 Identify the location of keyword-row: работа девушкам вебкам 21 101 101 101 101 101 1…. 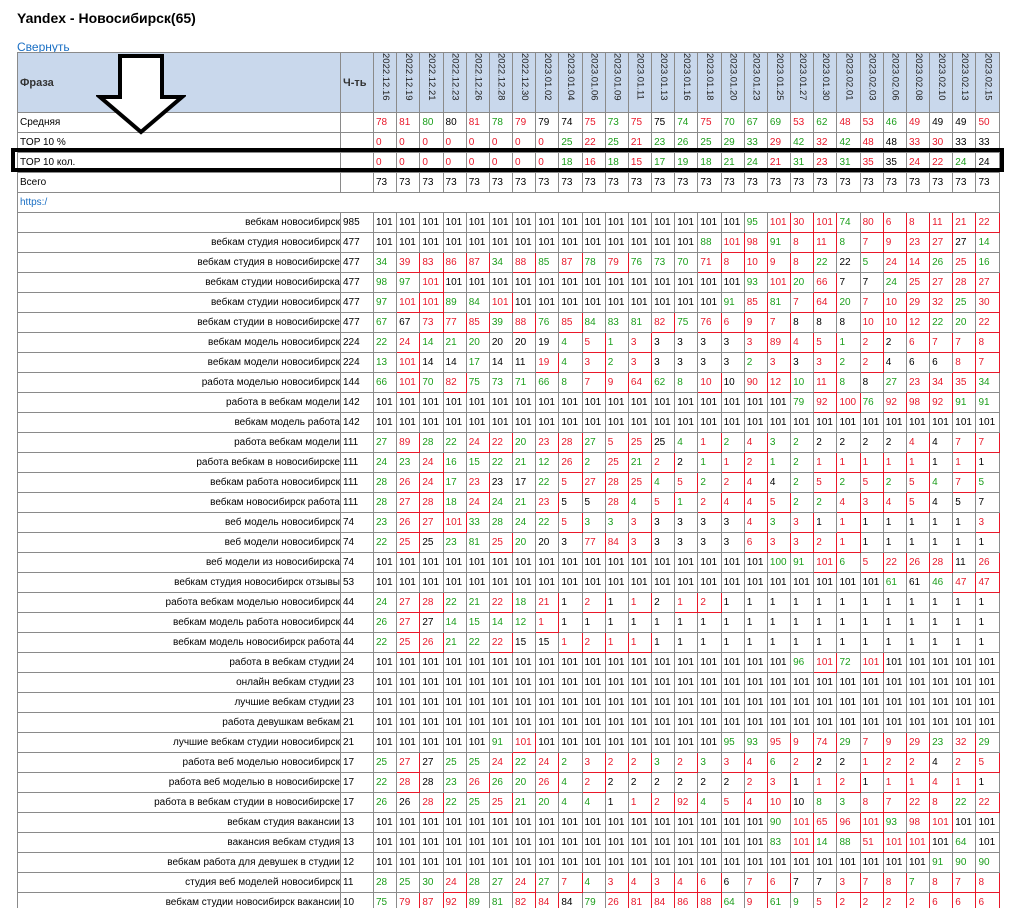
(508, 722).